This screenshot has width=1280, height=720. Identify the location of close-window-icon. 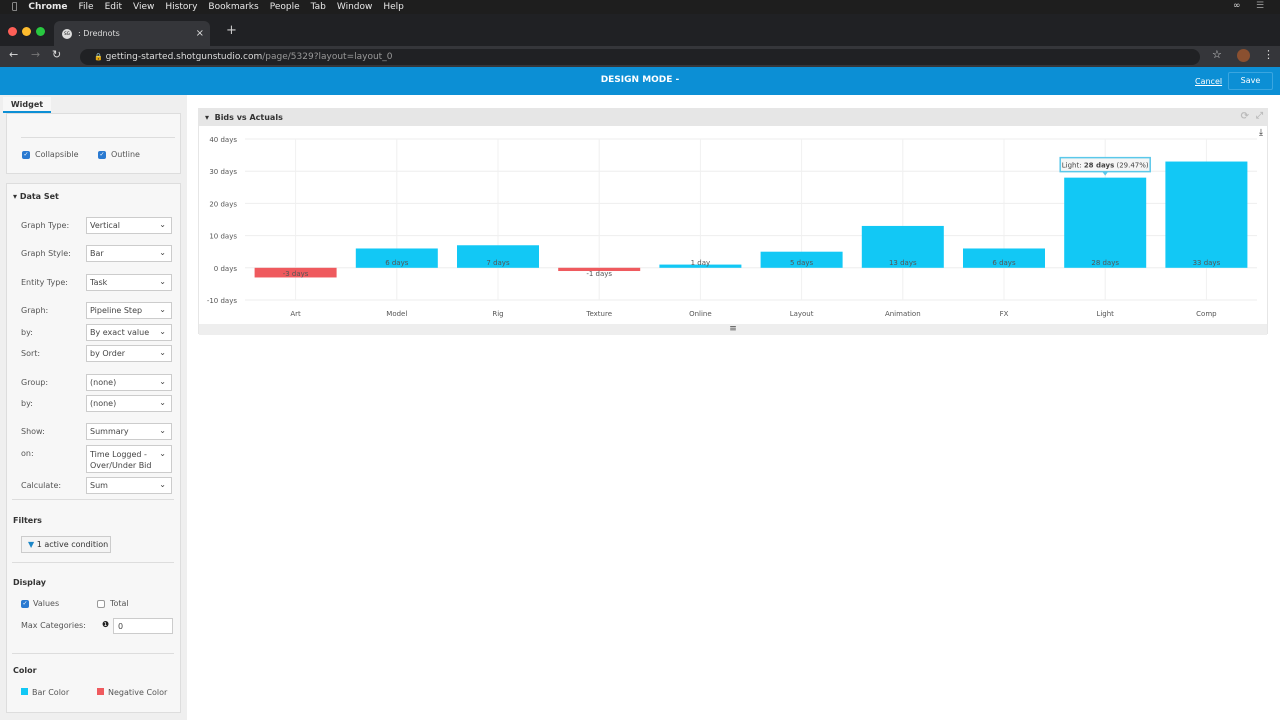
(12, 31).